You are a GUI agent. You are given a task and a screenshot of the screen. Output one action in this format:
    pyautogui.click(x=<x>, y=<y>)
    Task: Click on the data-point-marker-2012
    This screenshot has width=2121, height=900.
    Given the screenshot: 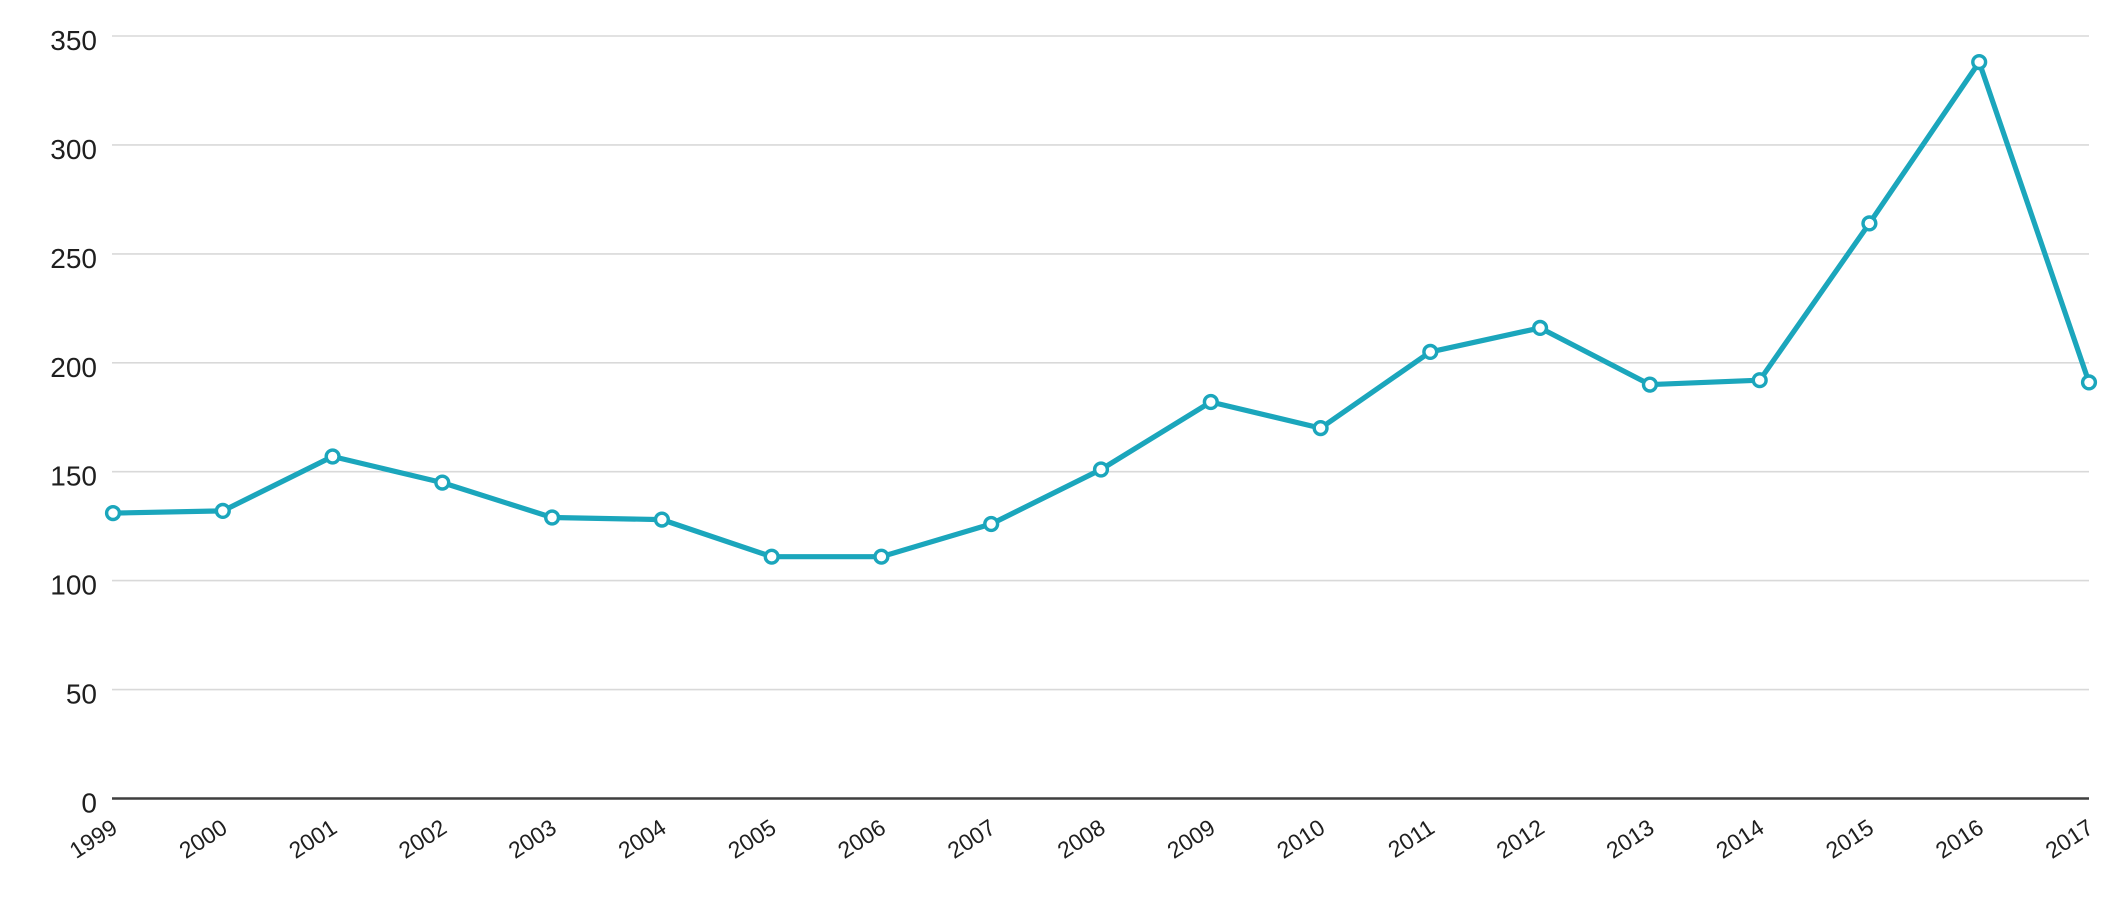 What is the action you would take?
    pyautogui.click(x=1540, y=328)
    